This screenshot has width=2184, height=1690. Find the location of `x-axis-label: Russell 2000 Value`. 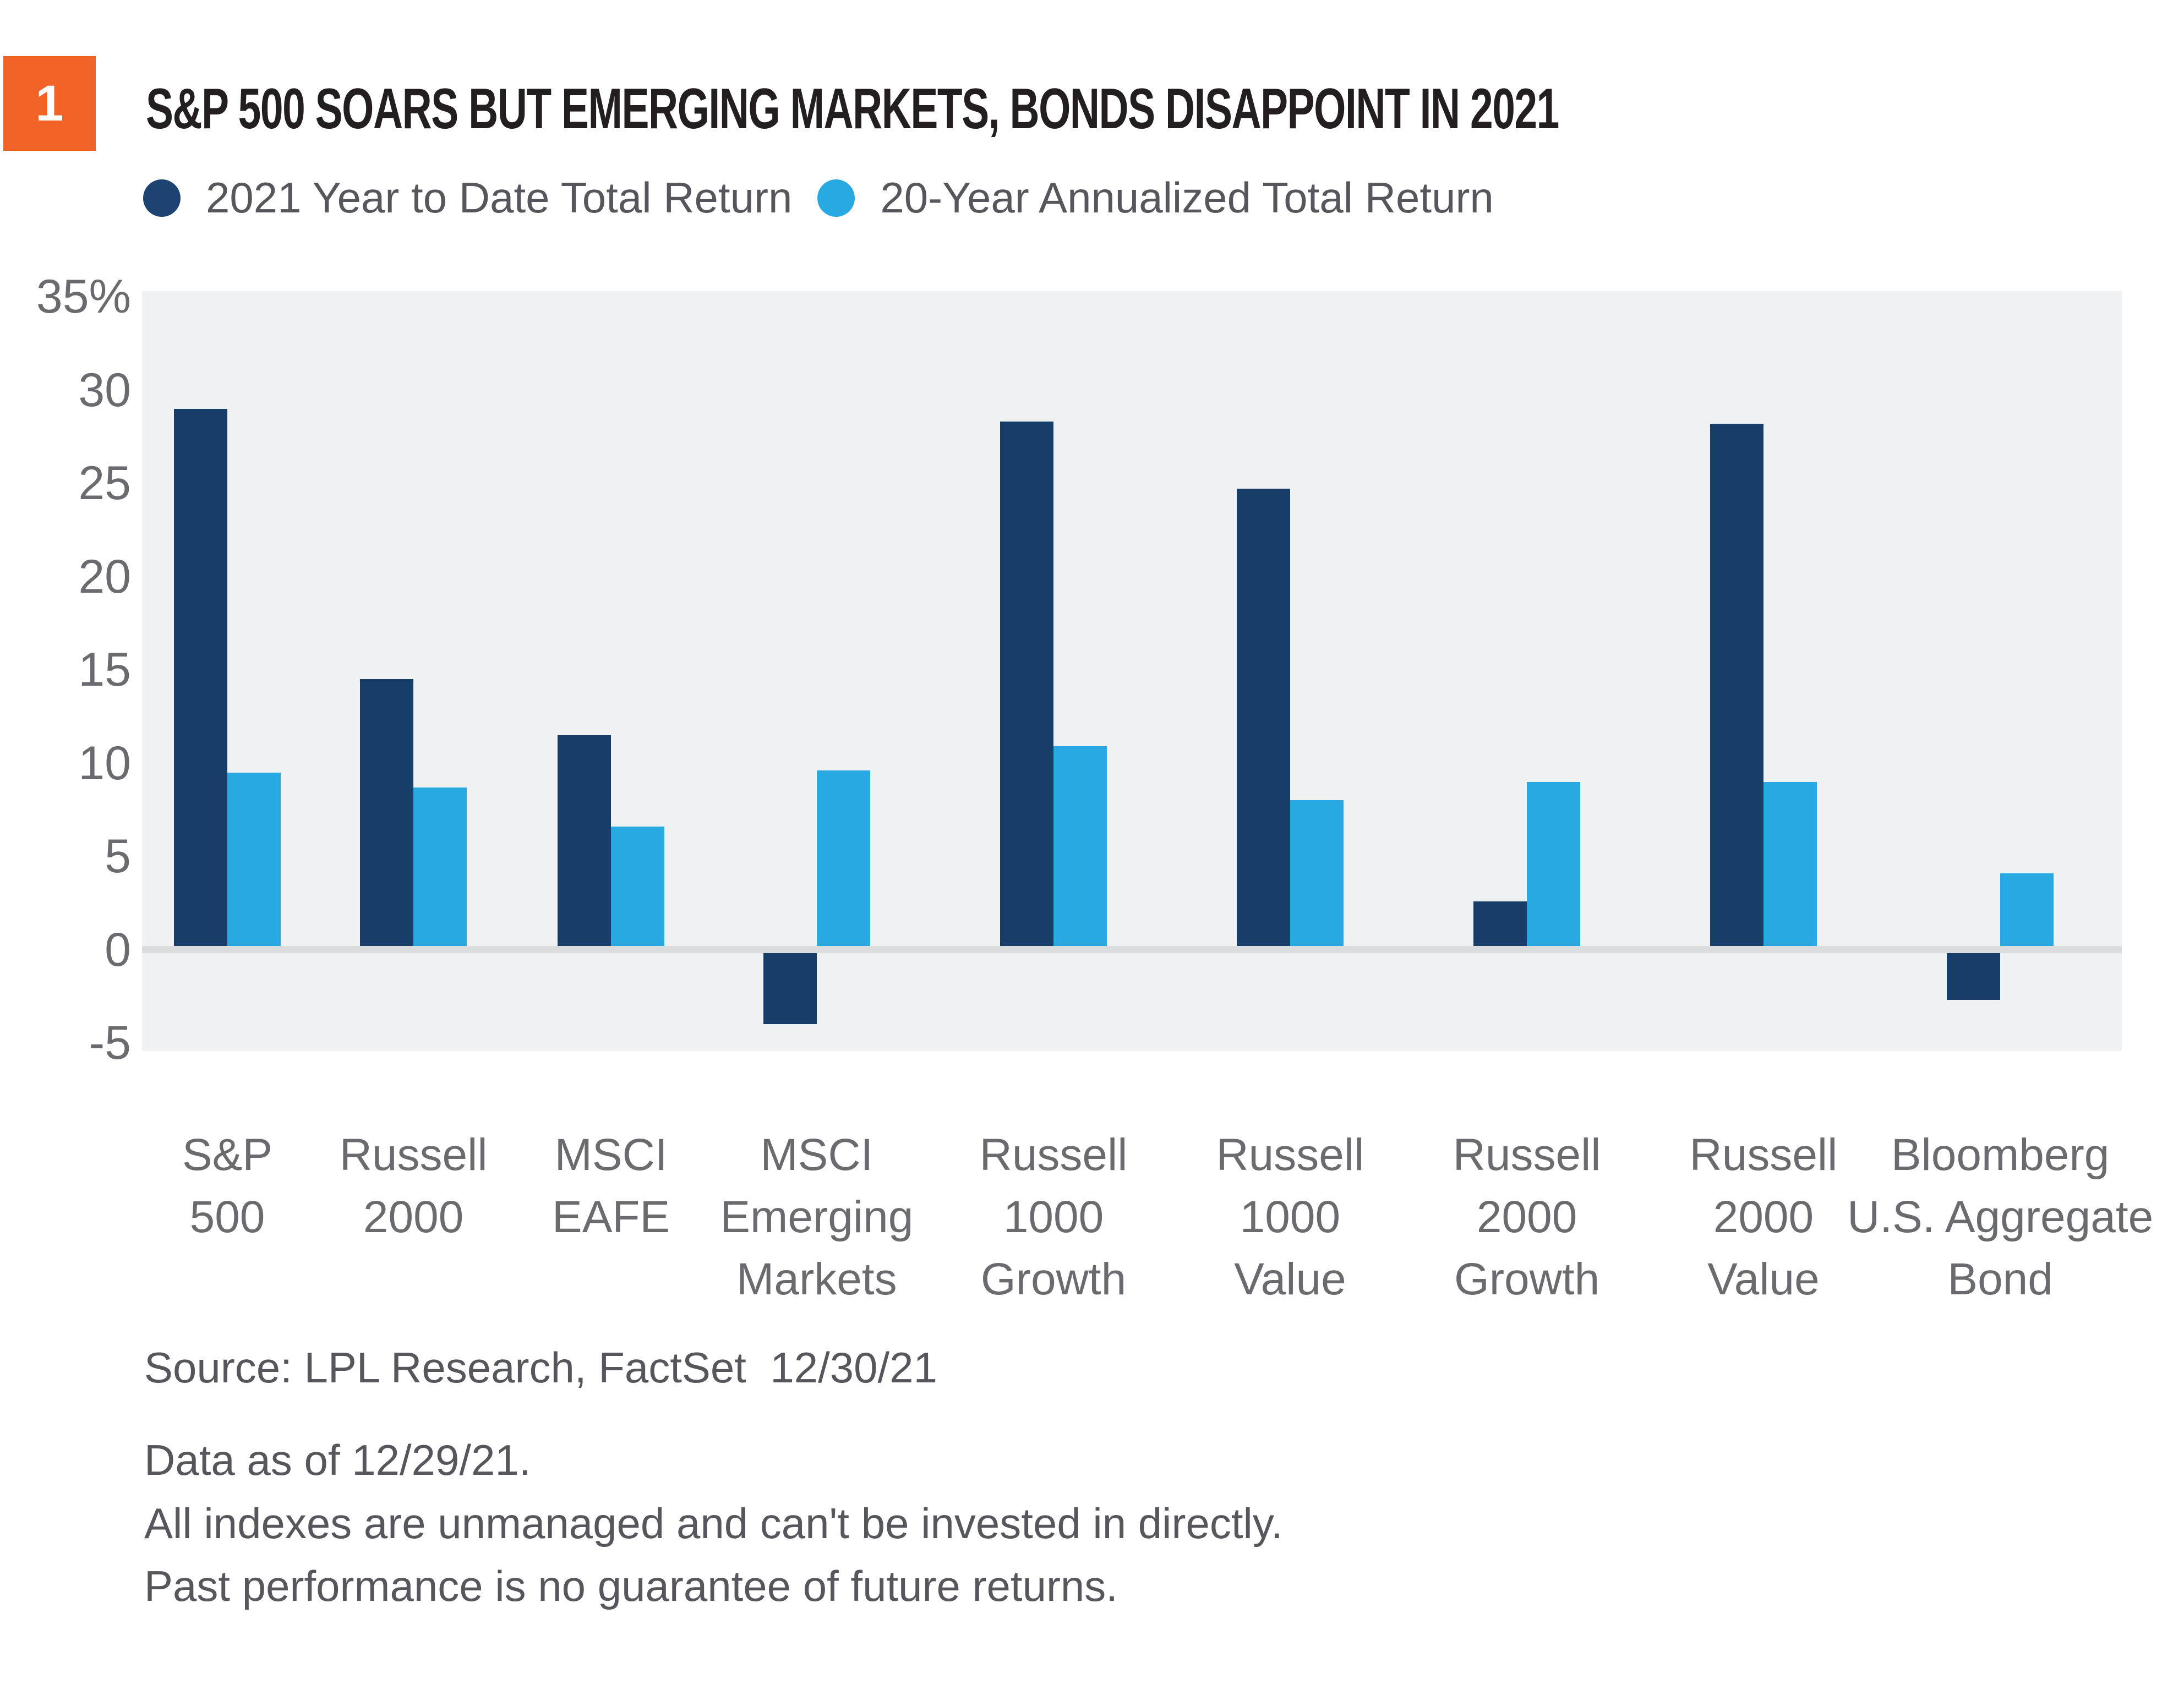

x-axis-label: Russell 2000 Value is located at coordinates (1763, 1217).